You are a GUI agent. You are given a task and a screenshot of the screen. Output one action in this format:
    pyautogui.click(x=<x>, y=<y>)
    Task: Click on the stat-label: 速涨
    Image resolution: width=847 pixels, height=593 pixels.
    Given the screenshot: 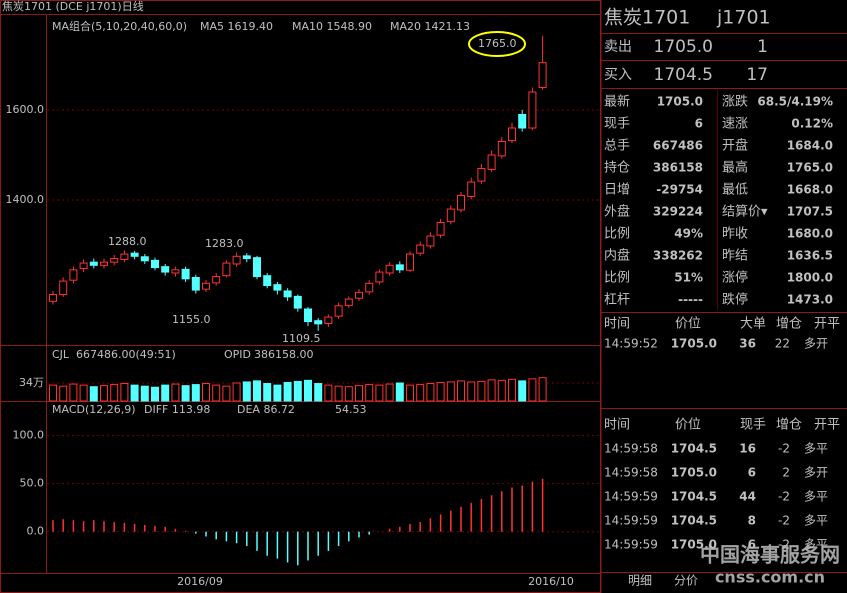 What is the action you would take?
    pyautogui.click(x=735, y=124)
    